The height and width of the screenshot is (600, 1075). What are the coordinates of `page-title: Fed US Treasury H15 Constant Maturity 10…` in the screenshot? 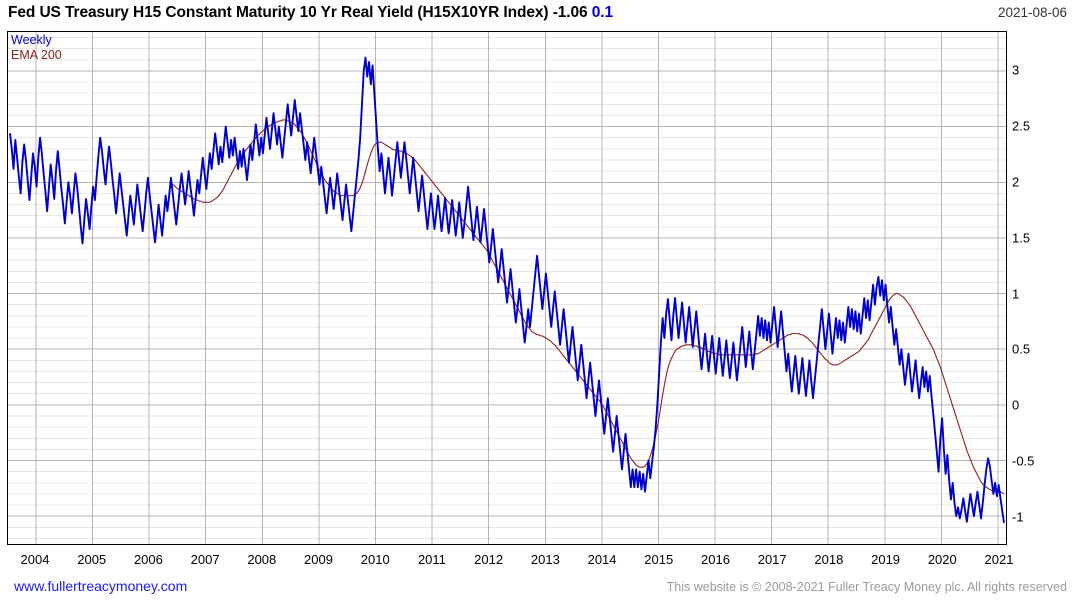 It's located at (310, 13).